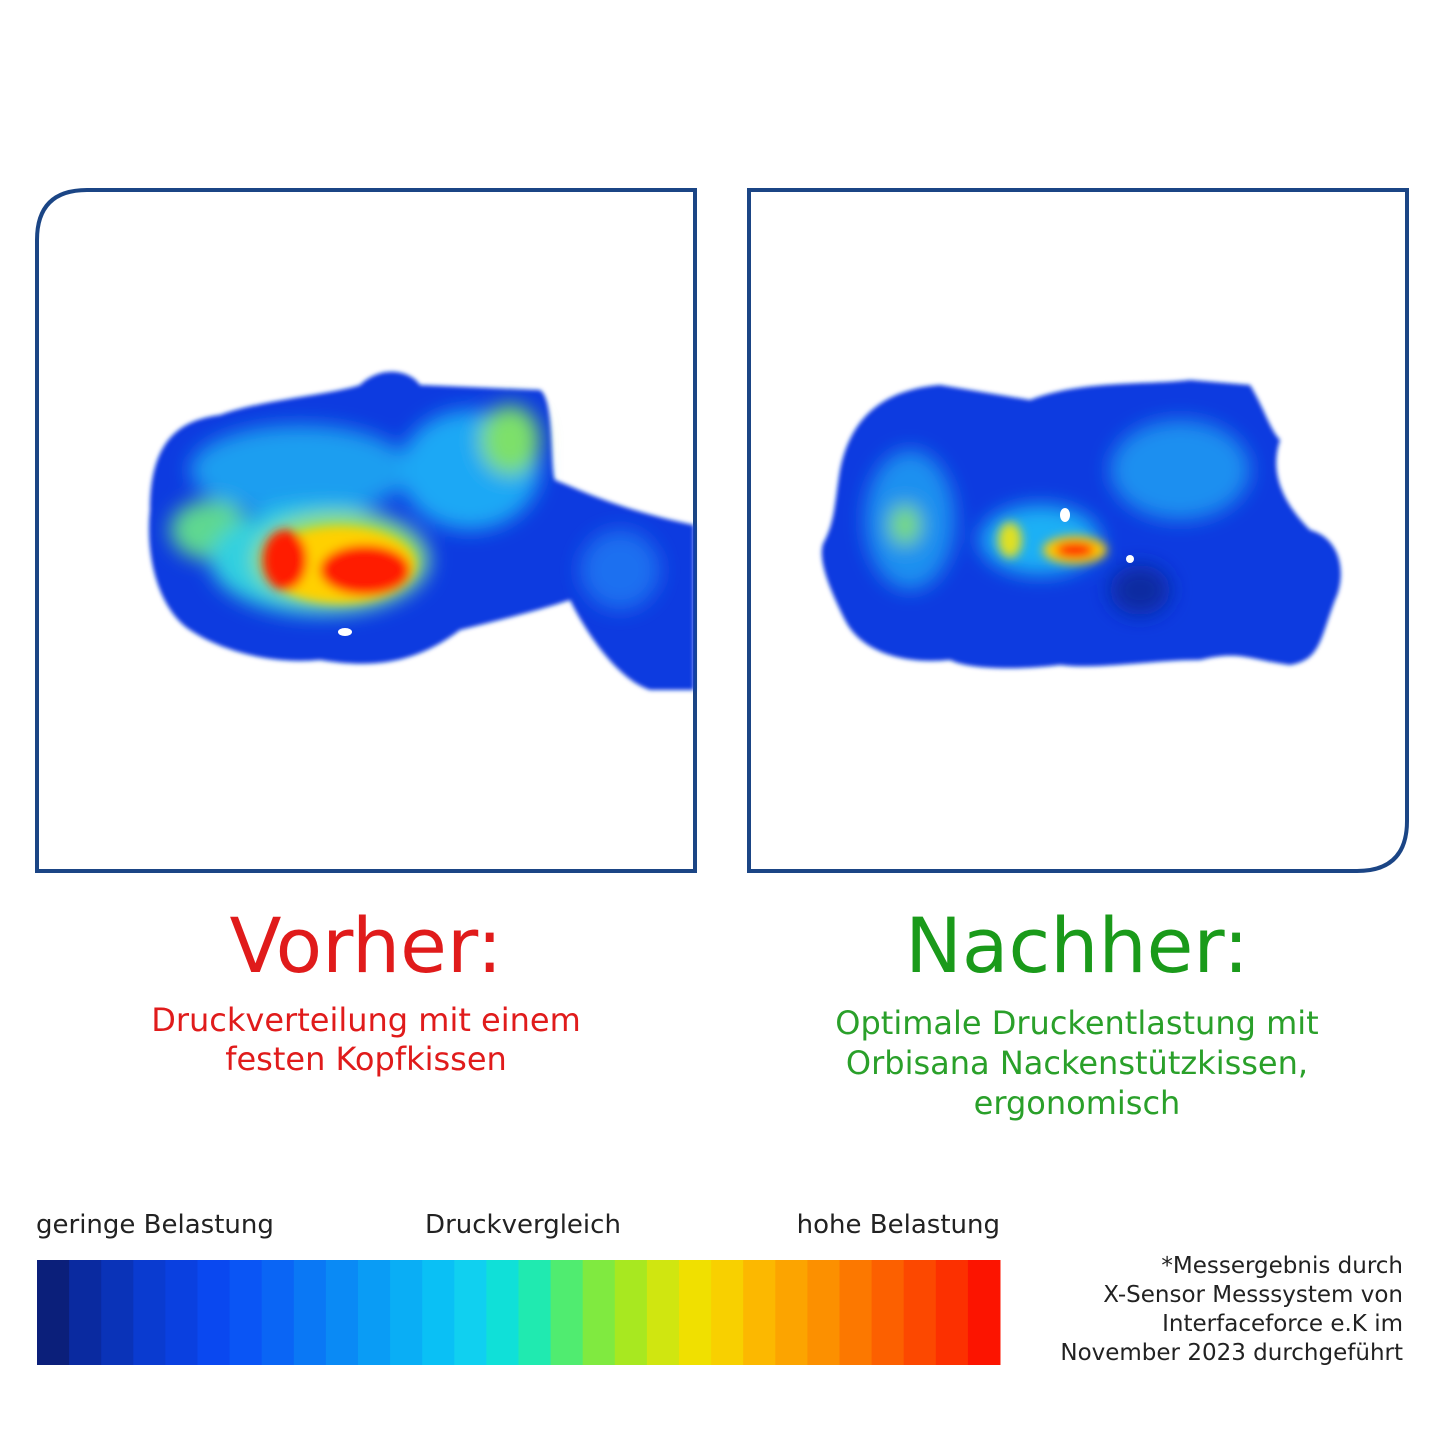 The image size is (1445, 1445). I want to click on after-heatmap, so click(1081, 524).